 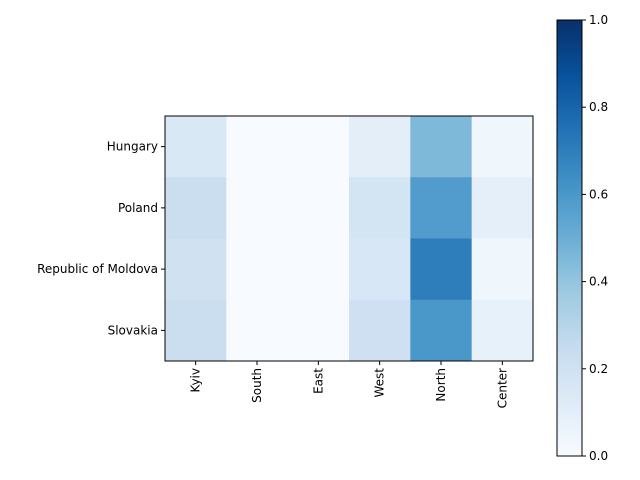 What do you see at coordinates (569, 238) in the screenshot?
I see `colorbar` at bounding box center [569, 238].